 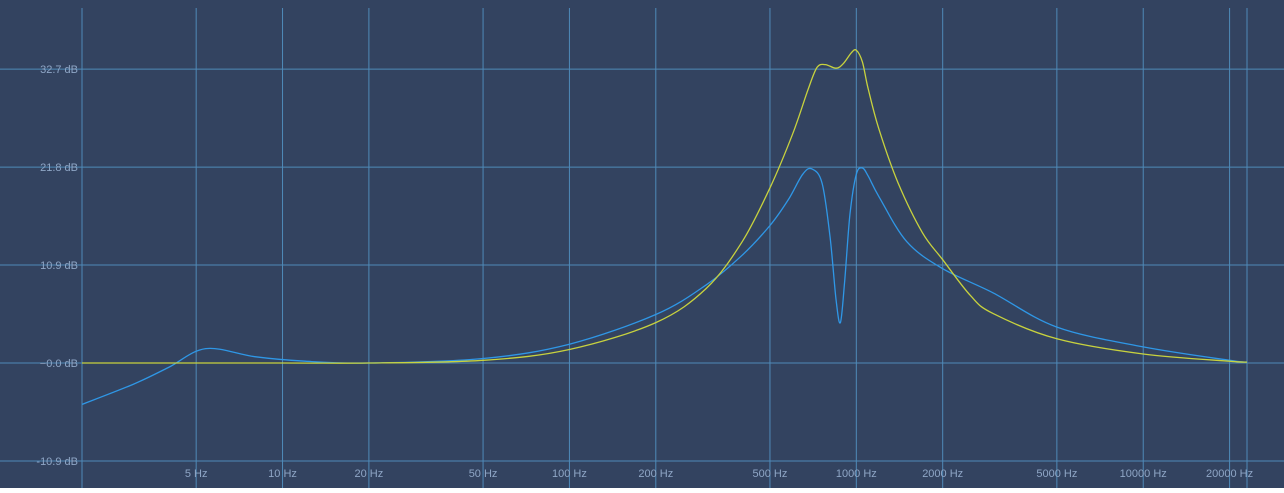 I want to click on y-tick-labels: 32.7 dB 21.8 dB 10.9 dB −0.0 dB -10.9 dB, so click(x=57, y=266).